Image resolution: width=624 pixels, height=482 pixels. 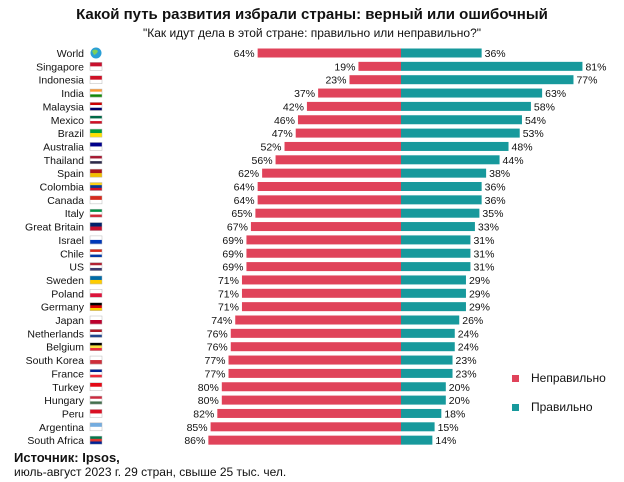 I want to click on category-label: Brazil, so click(x=71, y=134).